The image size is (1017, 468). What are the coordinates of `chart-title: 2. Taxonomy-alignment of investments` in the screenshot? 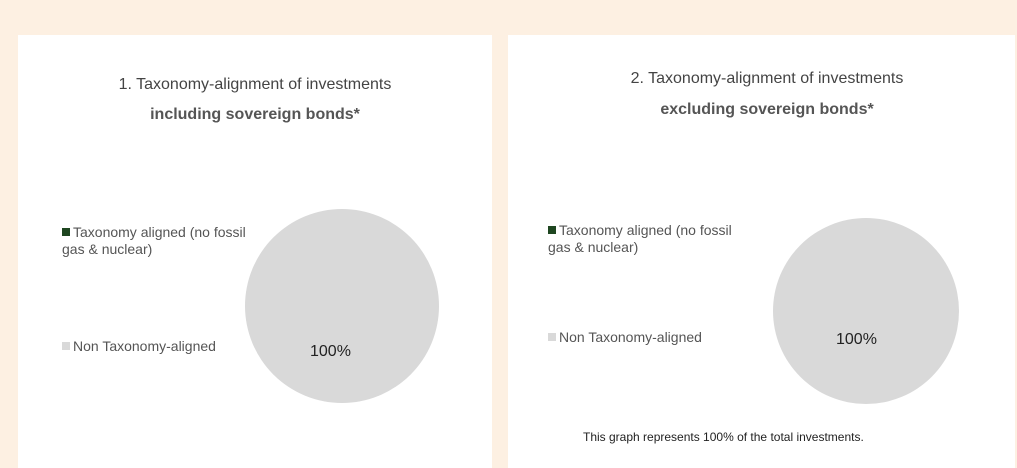 It's located at (767, 78).